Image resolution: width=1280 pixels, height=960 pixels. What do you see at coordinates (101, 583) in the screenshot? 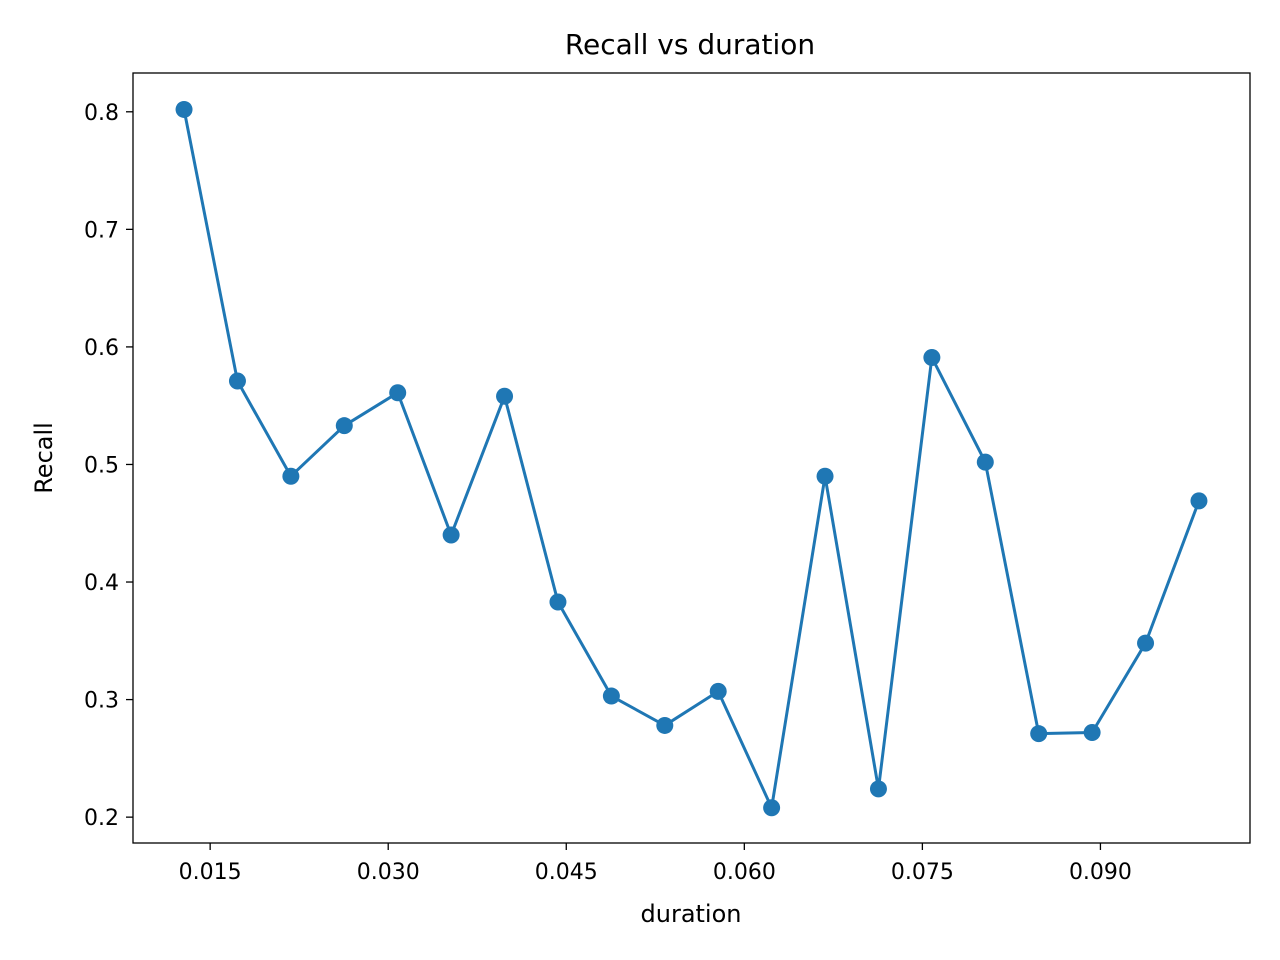
I see `y-tick-label: 0.4` at bounding box center [101, 583].